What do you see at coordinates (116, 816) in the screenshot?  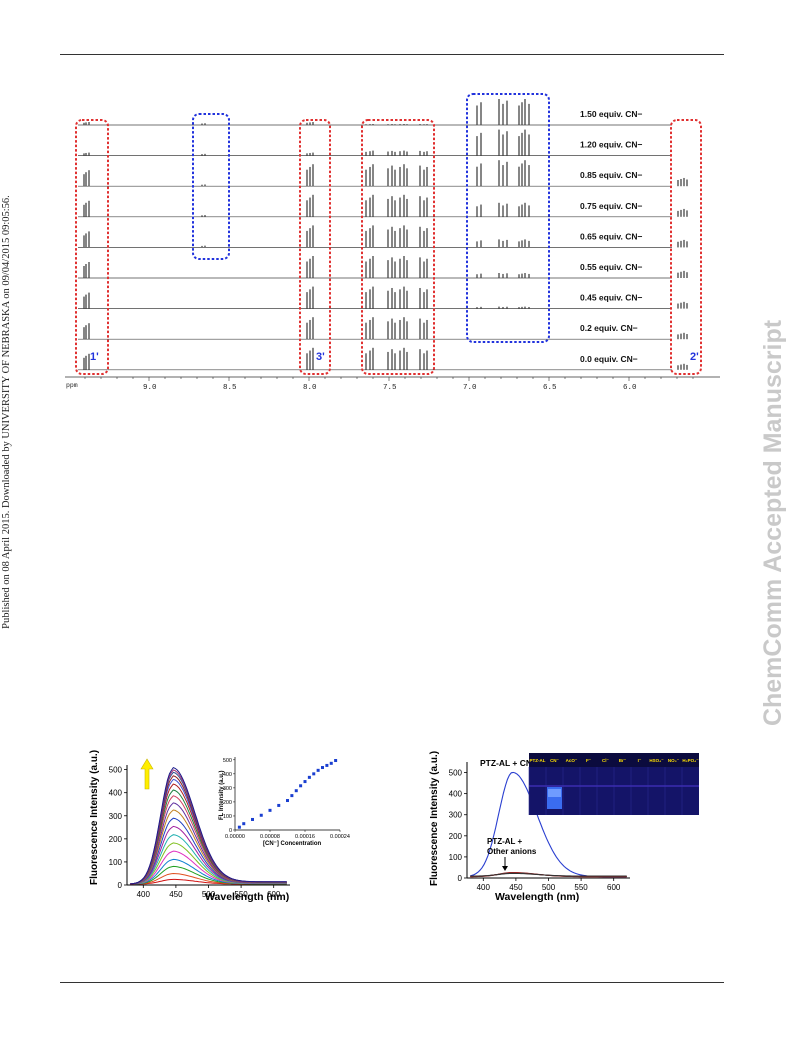 I see `fluor-ytick-label: 300` at bounding box center [116, 816].